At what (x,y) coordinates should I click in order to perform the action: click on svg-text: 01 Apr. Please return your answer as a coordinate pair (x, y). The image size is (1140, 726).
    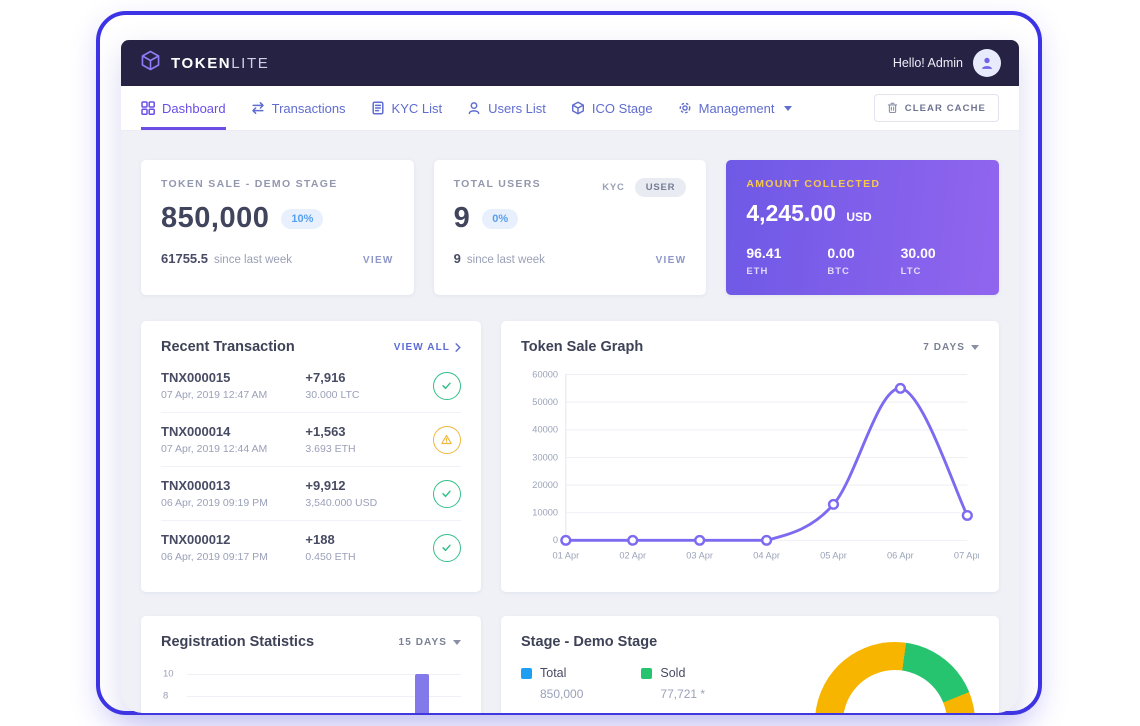
    Looking at the image, I should click on (565, 556).